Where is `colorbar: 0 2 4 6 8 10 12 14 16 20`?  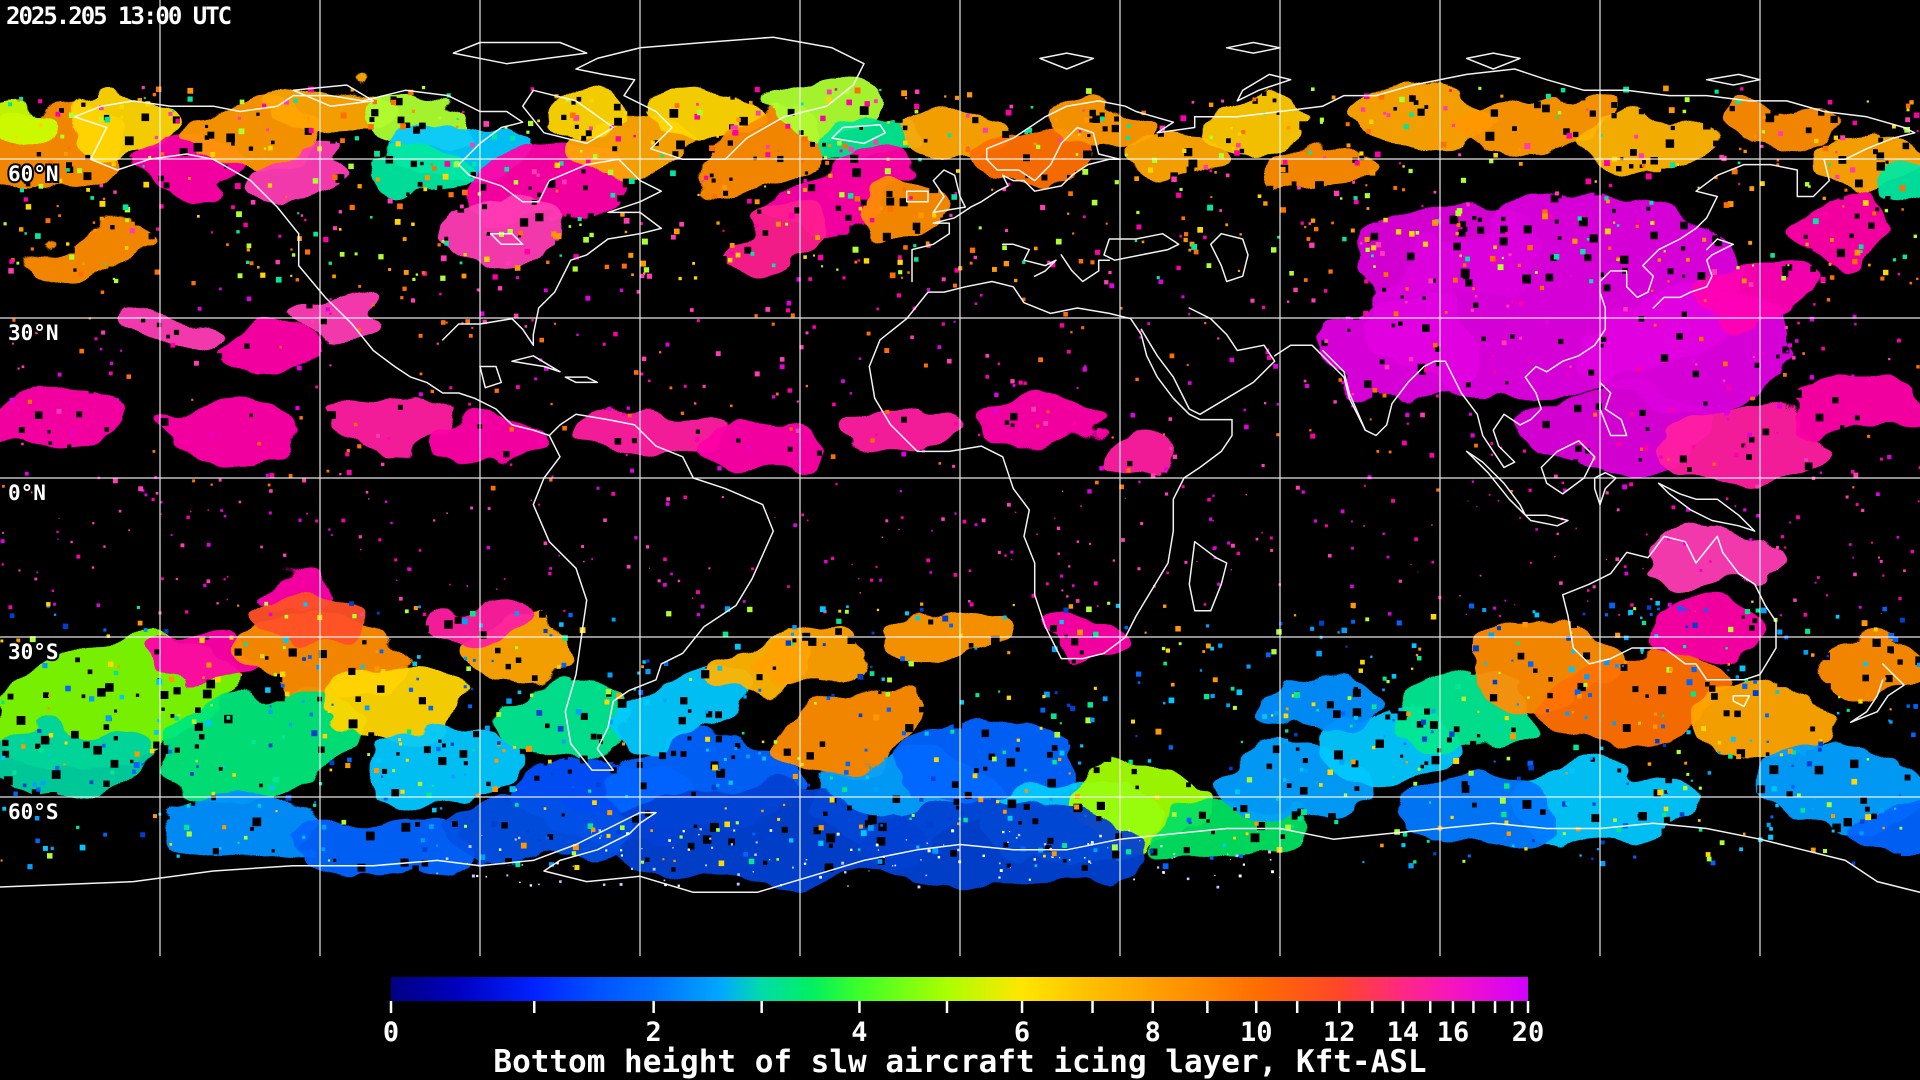
colorbar: 0 2 4 6 8 10 12 14 16 20 is located at coordinates (963, 1012).